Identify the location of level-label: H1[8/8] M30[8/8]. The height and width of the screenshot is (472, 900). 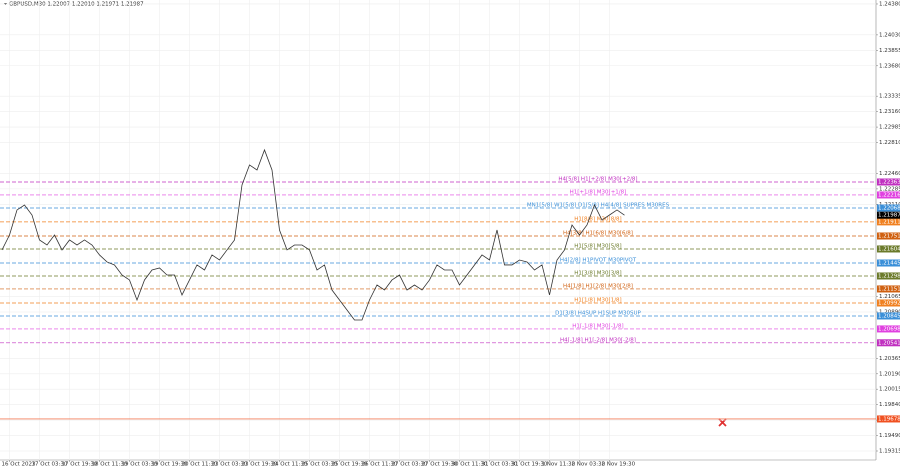
(597, 219).